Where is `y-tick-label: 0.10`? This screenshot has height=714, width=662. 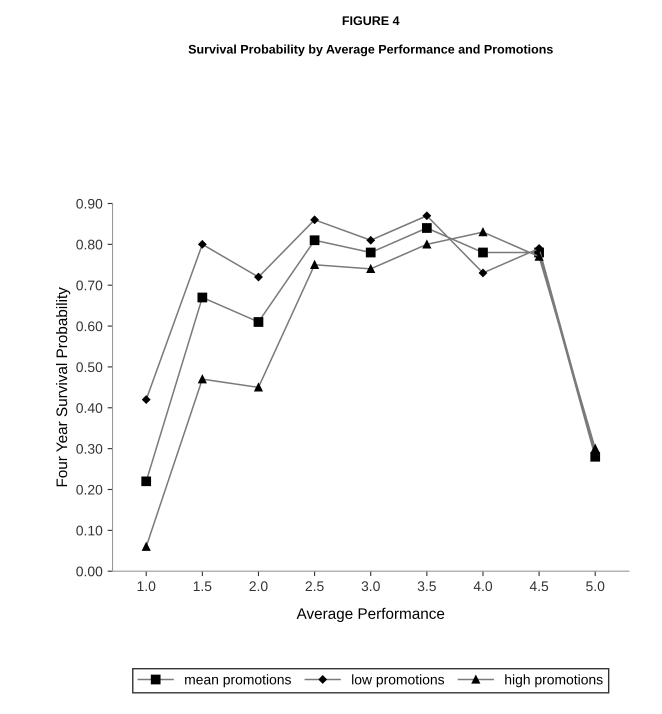
y-tick-label: 0.10 is located at coordinates (89, 531).